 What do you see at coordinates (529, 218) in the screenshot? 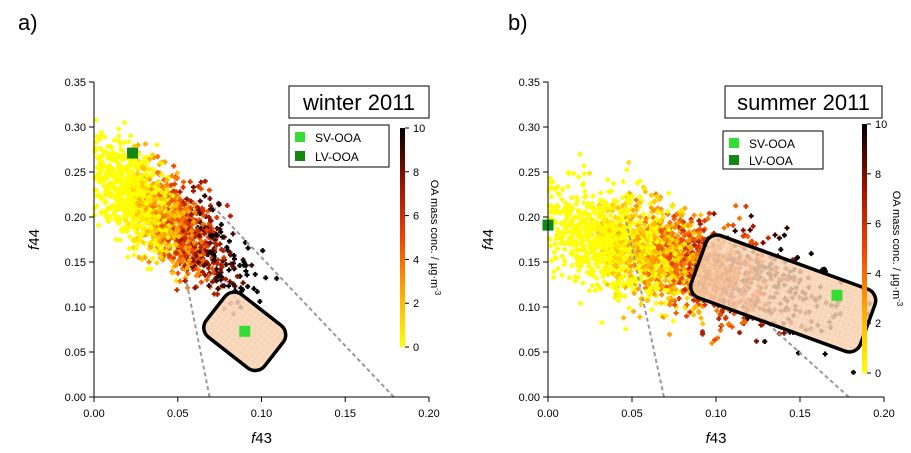
I see `y-tick-label: 0.20` at bounding box center [529, 218].